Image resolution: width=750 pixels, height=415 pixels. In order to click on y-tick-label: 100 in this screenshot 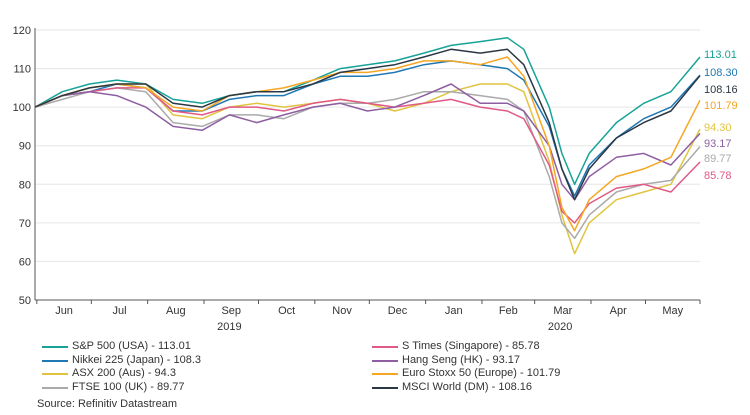, I will do `click(22, 108)`.